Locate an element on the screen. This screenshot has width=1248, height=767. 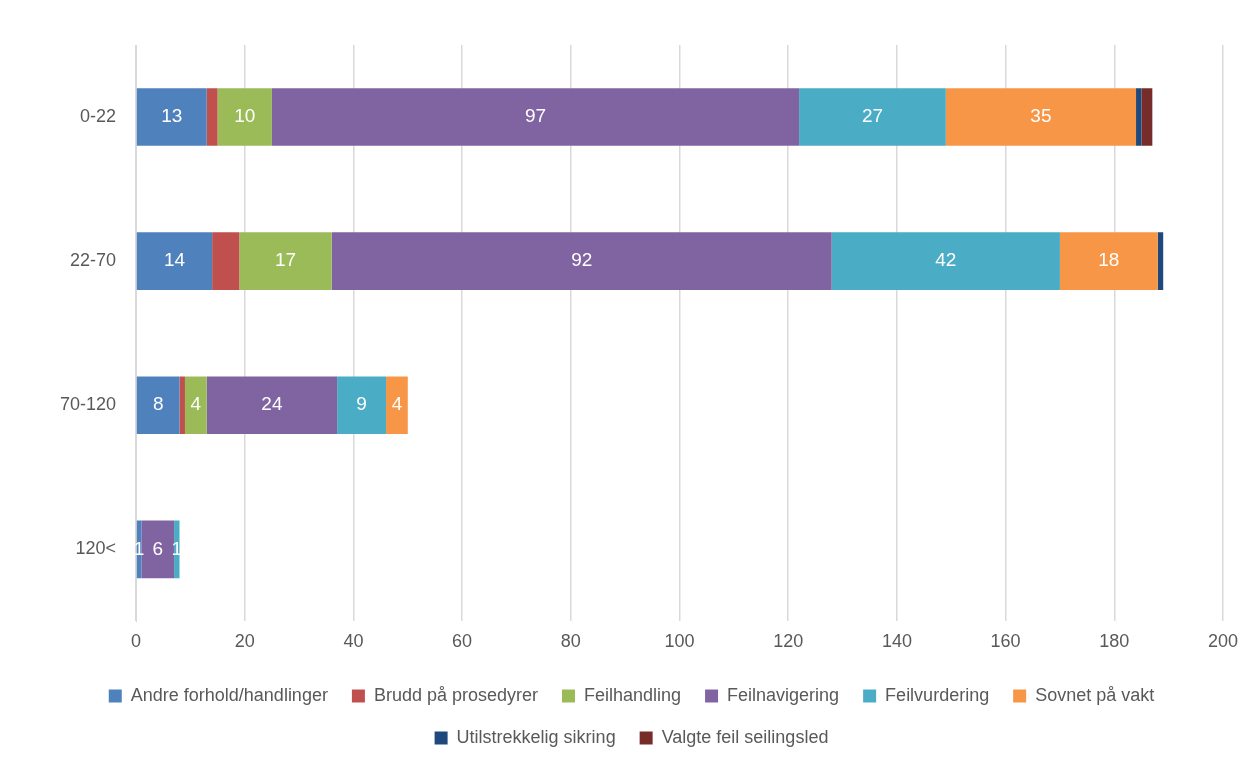
data-label: 27 is located at coordinates (872, 116).